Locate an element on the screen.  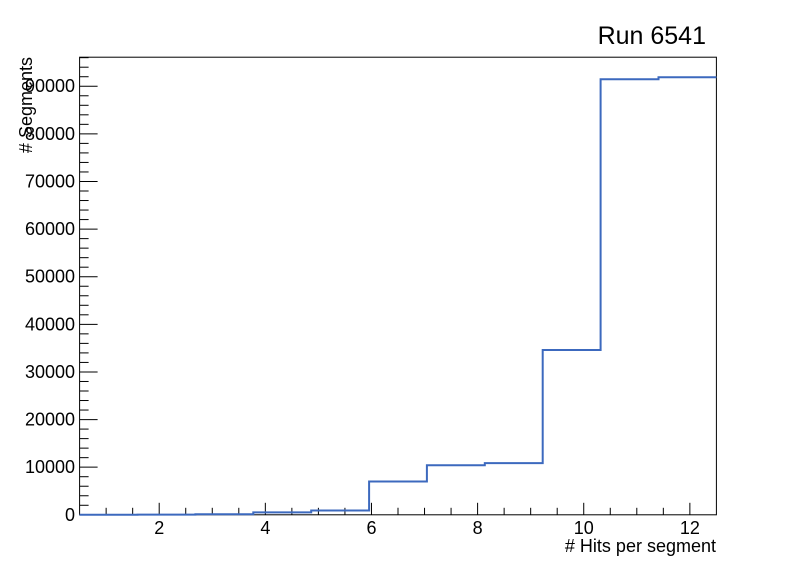
x-tick-label: 10 is located at coordinates (584, 528).